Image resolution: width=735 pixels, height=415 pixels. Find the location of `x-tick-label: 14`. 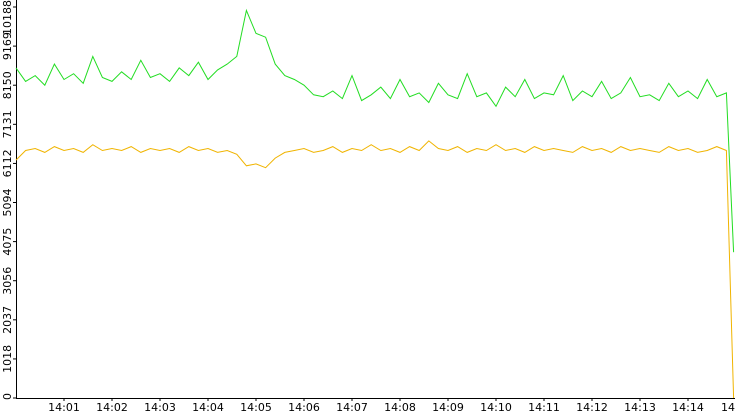

x-tick-label: 14 is located at coordinates (728, 407).